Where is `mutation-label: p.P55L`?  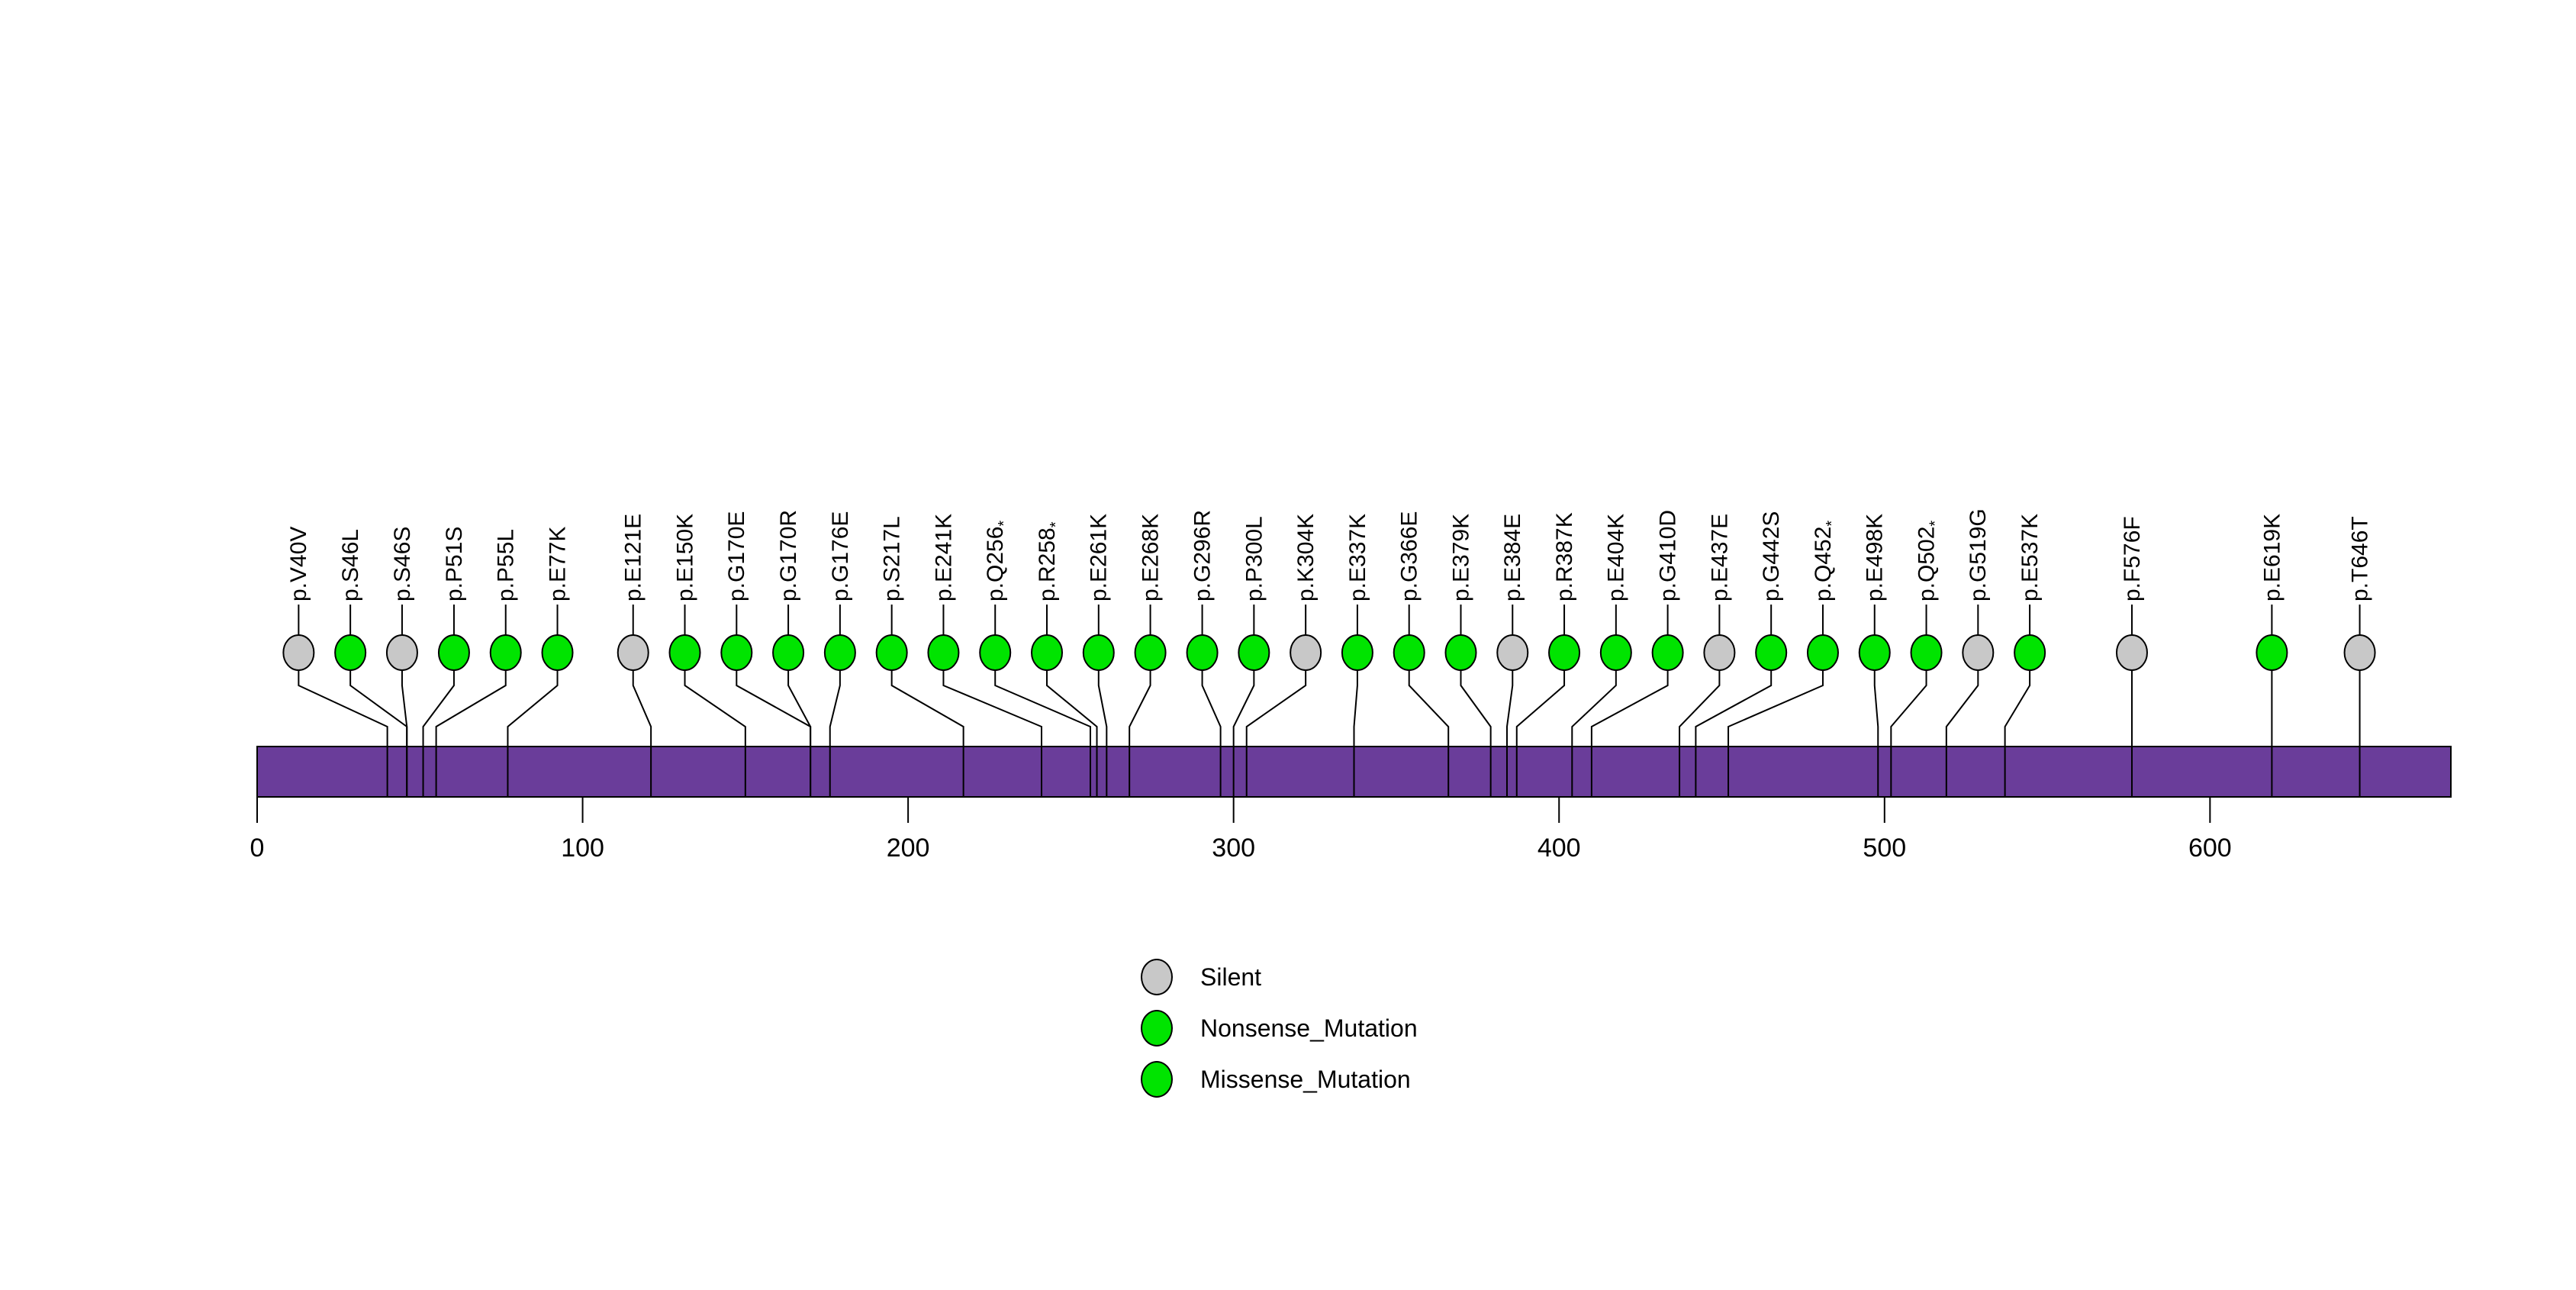 mutation-label: p.P55L is located at coordinates (506, 565).